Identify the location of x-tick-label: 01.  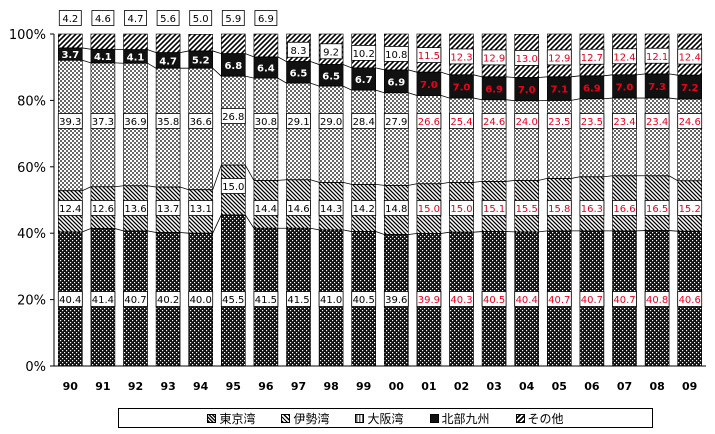
(428, 386).